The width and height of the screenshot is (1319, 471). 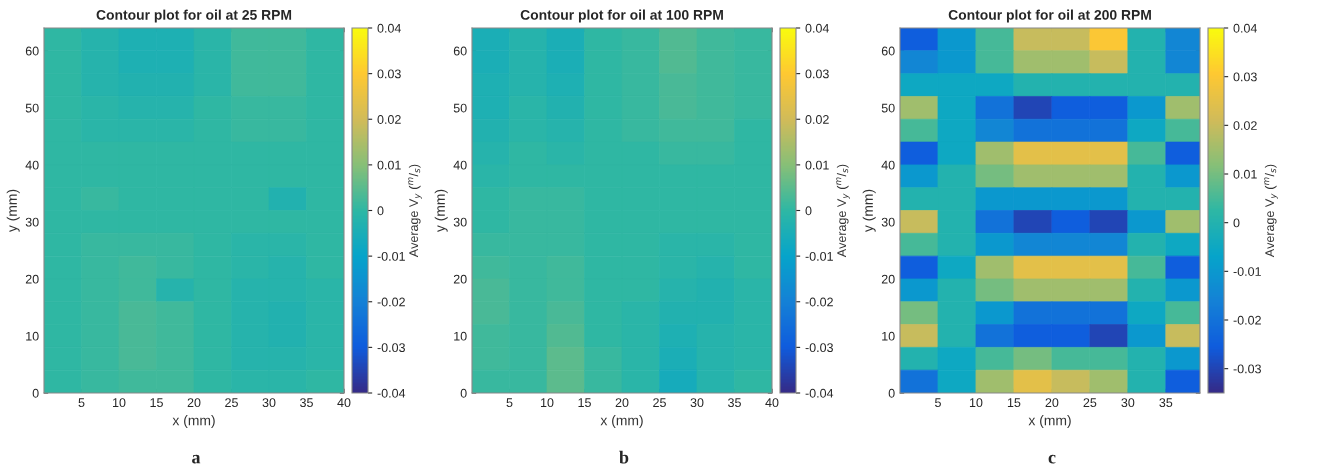 I want to click on text: c, so click(x=1052, y=459).